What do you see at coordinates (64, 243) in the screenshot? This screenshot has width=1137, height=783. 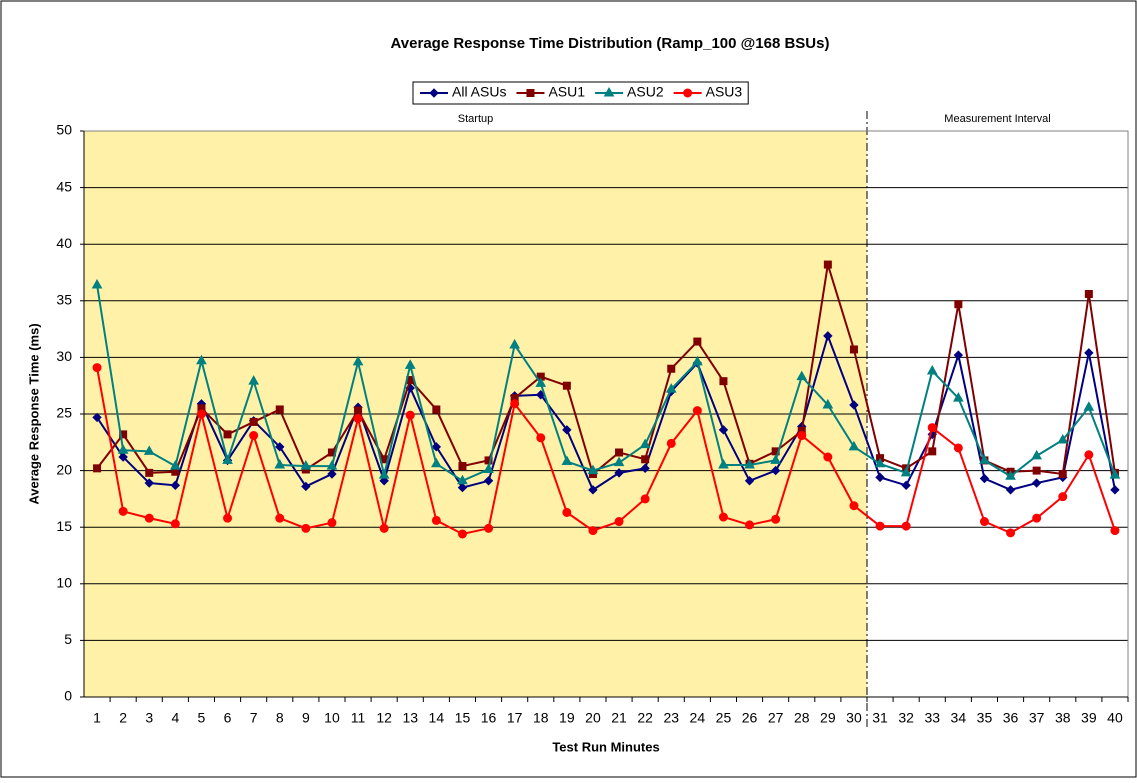 I see `y-tick-label: 40` at bounding box center [64, 243].